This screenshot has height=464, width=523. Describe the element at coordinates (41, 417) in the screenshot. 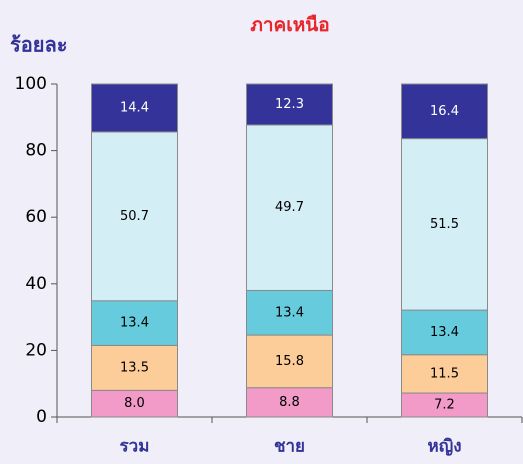

I see `y-tick-label: 0` at that location.